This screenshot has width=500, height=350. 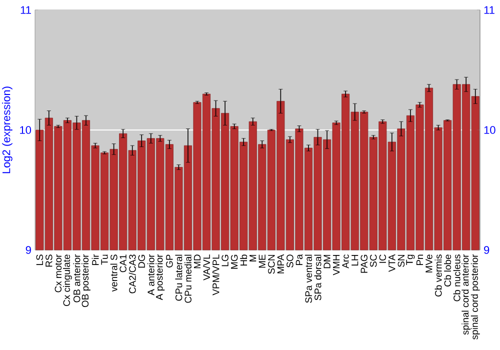 I want to click on y-tick-label: 11, so click(x=25, y=10).